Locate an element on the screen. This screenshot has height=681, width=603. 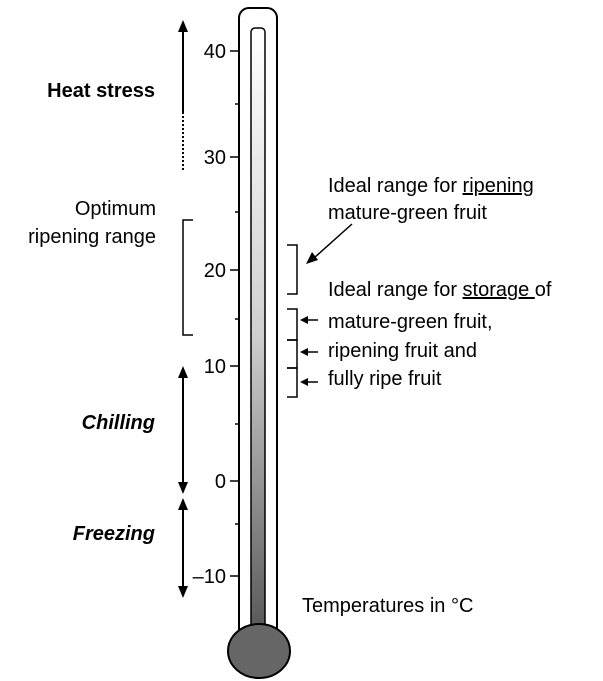
storage-annotation-line2: mature-green fruit, is located at coordinates (410, 322).